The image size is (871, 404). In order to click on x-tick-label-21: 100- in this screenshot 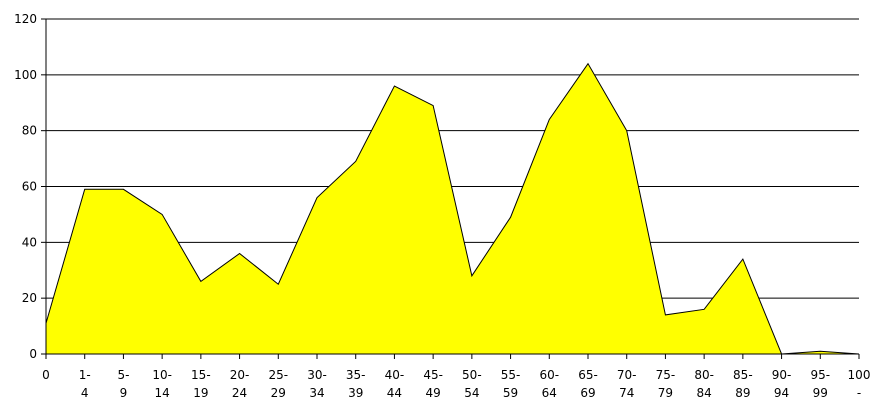, I will do `click(859, 384)`.